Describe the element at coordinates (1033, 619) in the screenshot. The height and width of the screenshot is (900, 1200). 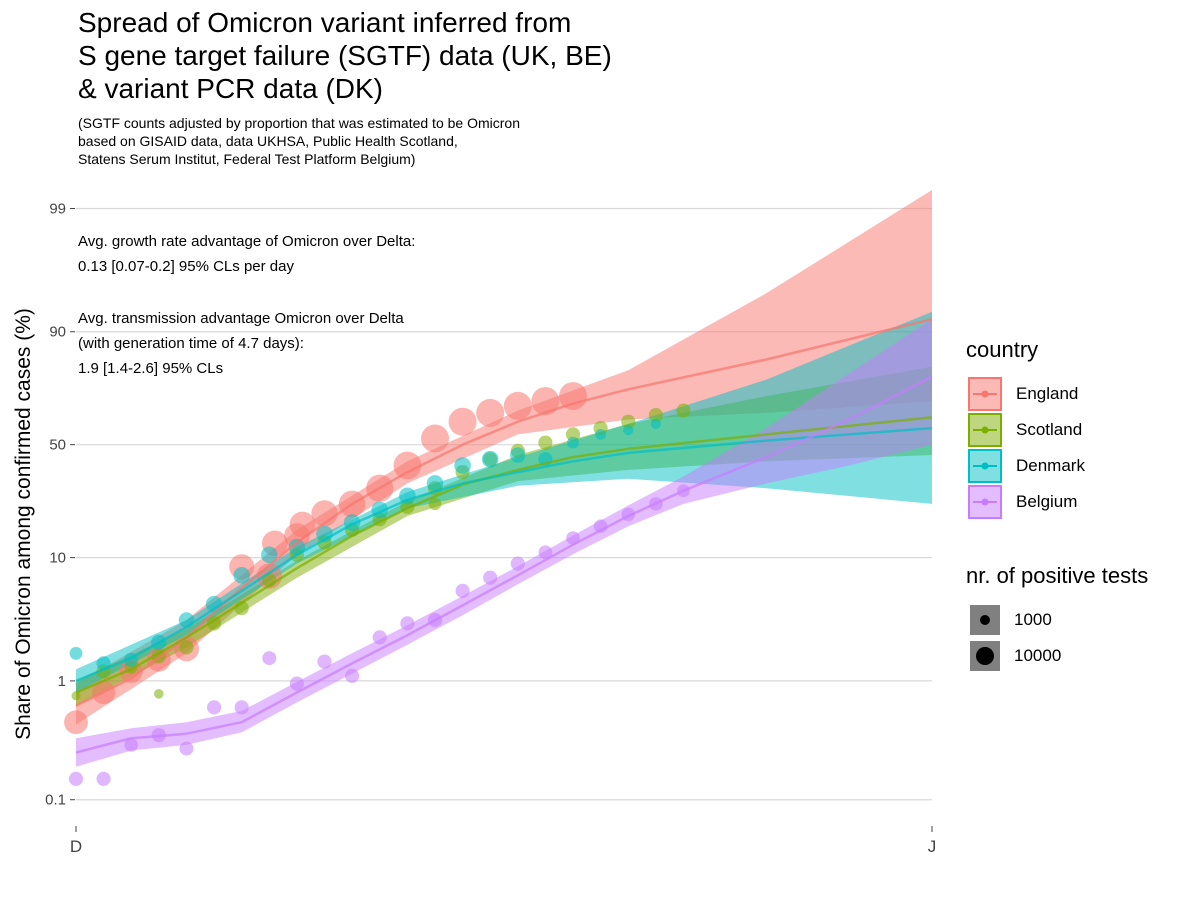
I see `size-legend-label: 1000` at that location.